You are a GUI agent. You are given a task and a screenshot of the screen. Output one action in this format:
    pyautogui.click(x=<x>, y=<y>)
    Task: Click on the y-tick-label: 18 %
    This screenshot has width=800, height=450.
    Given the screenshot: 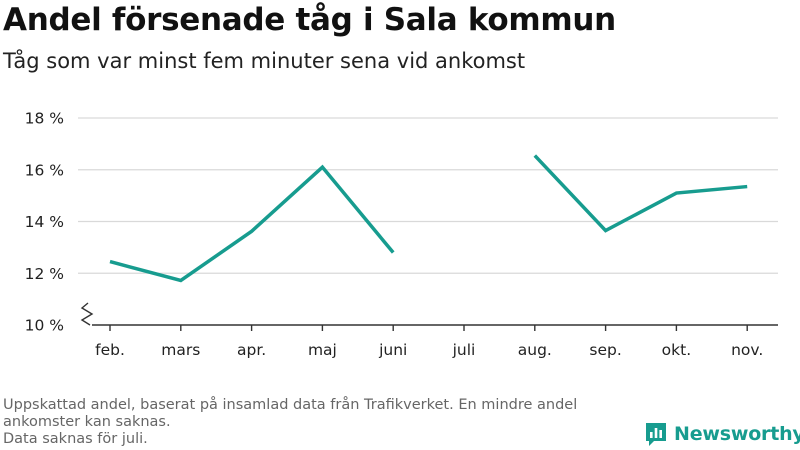 What is the action you would take?
    pyautogui.click(x=44, y=119)
    